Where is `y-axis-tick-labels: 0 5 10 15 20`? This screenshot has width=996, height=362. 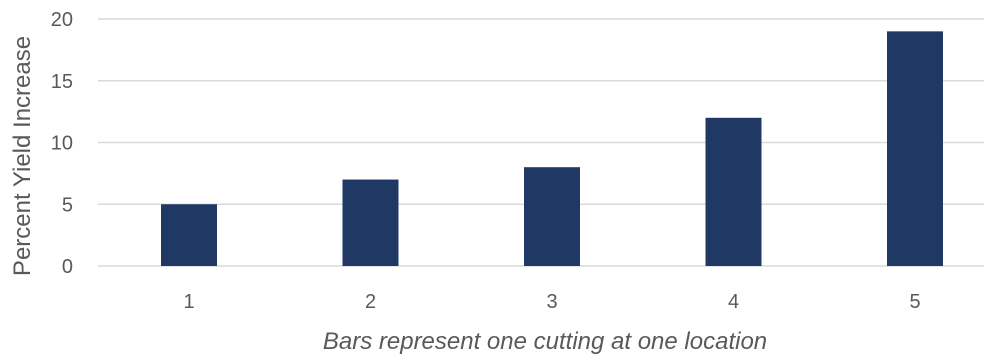
y-axis-tick-labels: 0 5 10 15 20 is located at coordinates (62, 143).